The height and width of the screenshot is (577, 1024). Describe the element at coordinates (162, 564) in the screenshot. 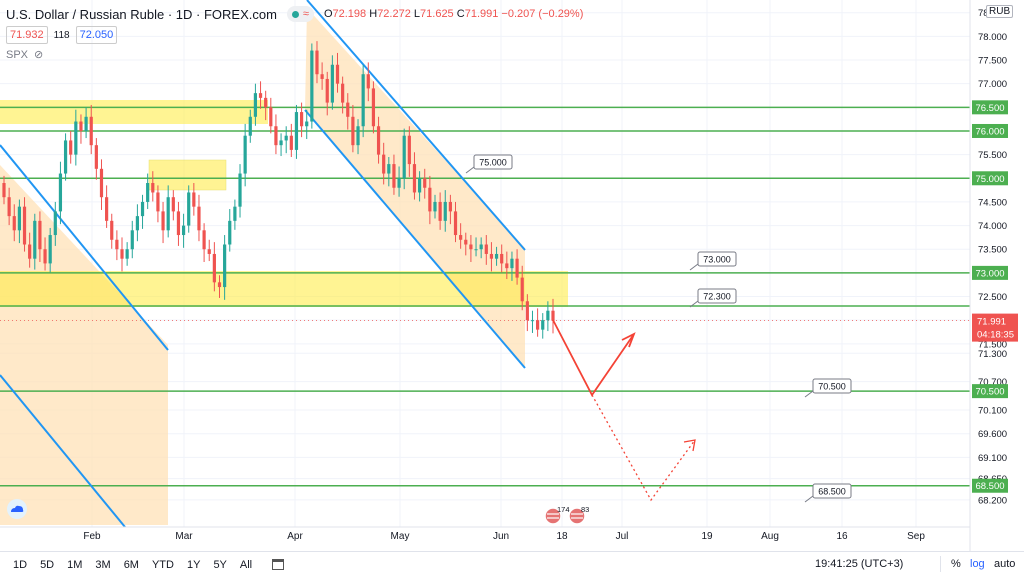

I see `timeframe-ytd: YTD` at that location.